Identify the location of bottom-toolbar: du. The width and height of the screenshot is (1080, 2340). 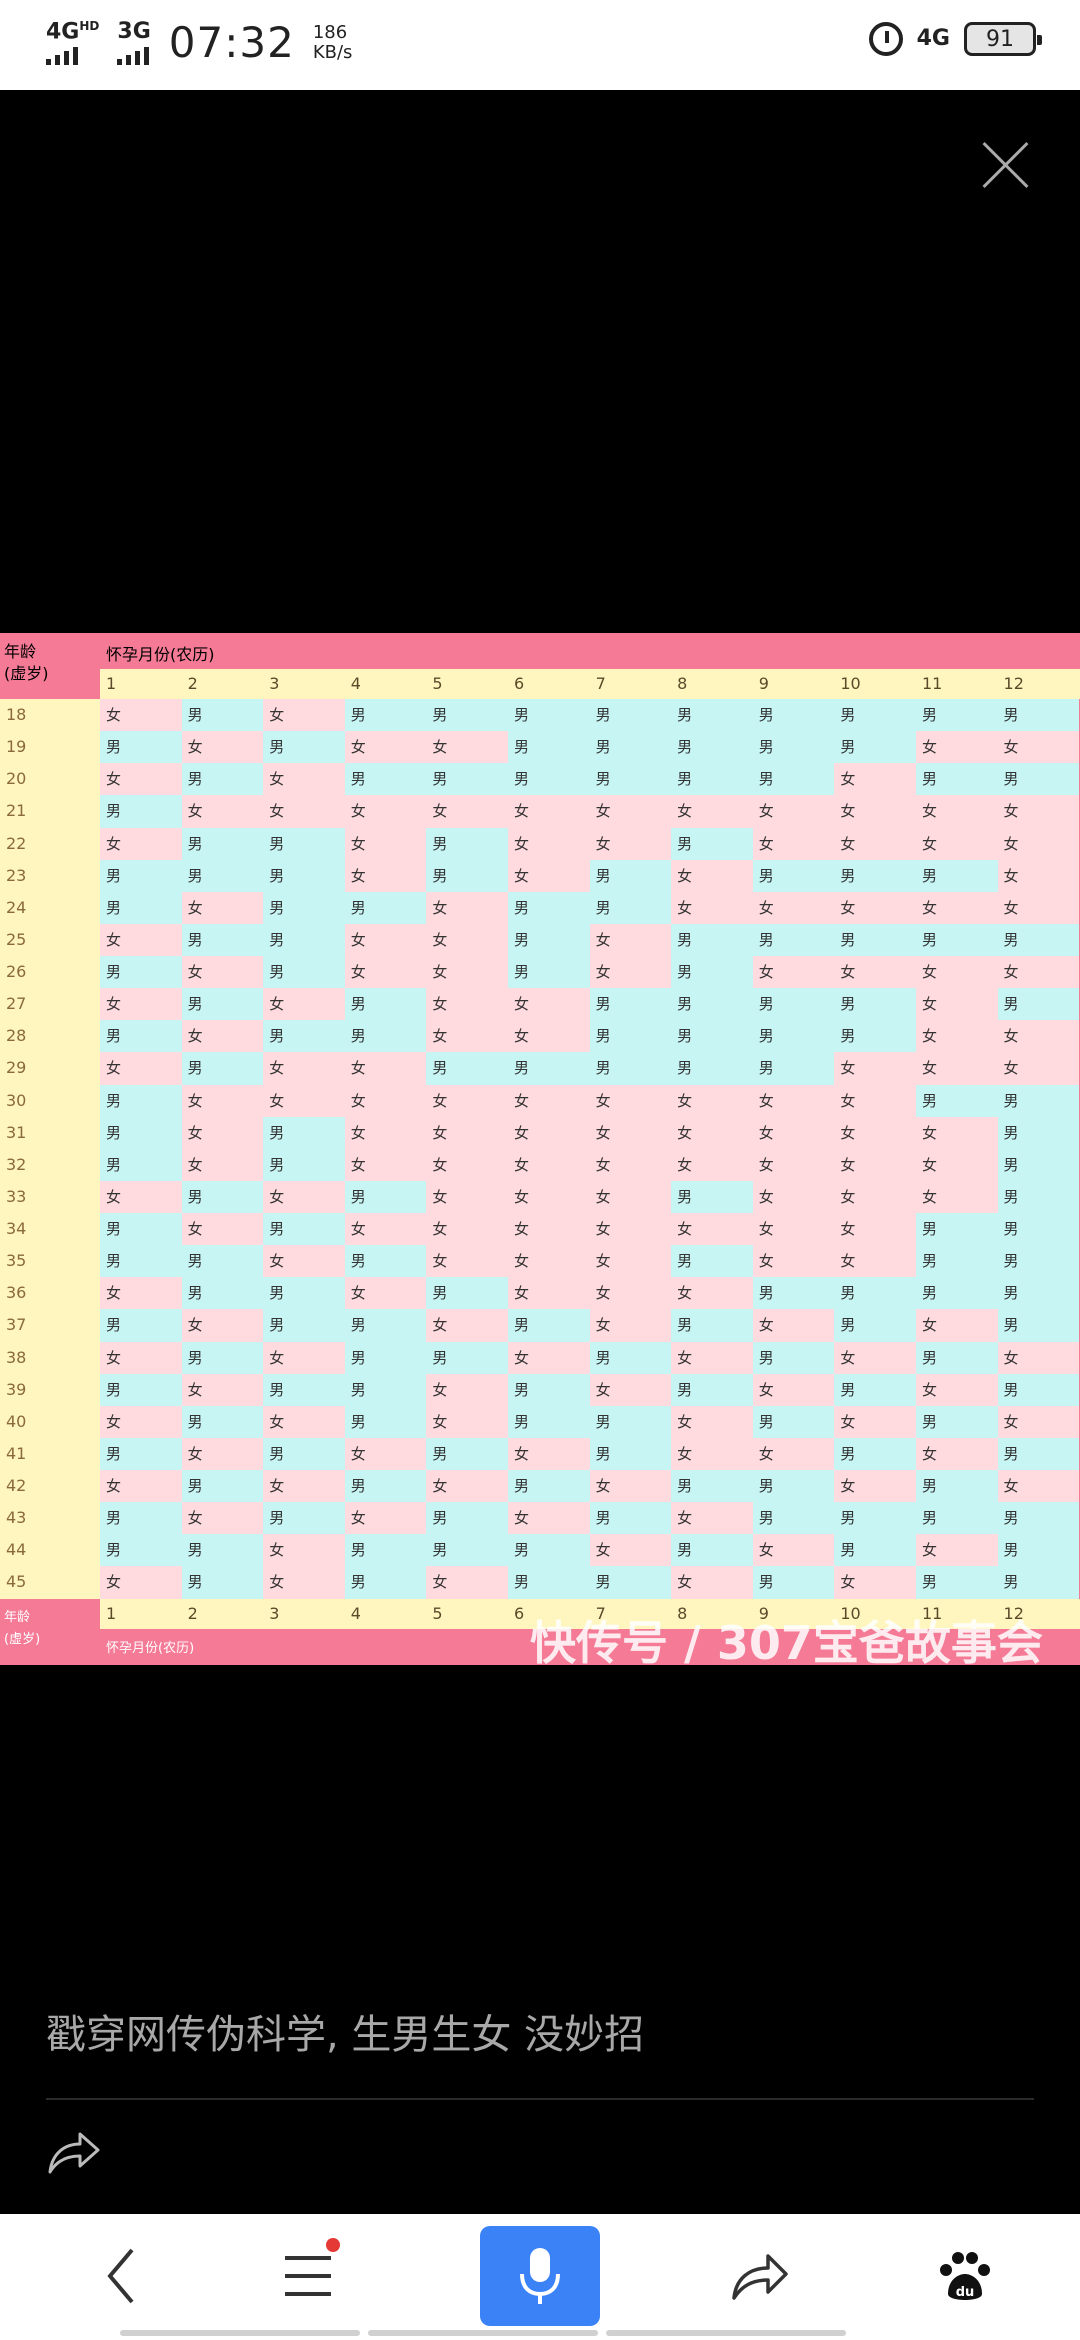
(540, 2277).